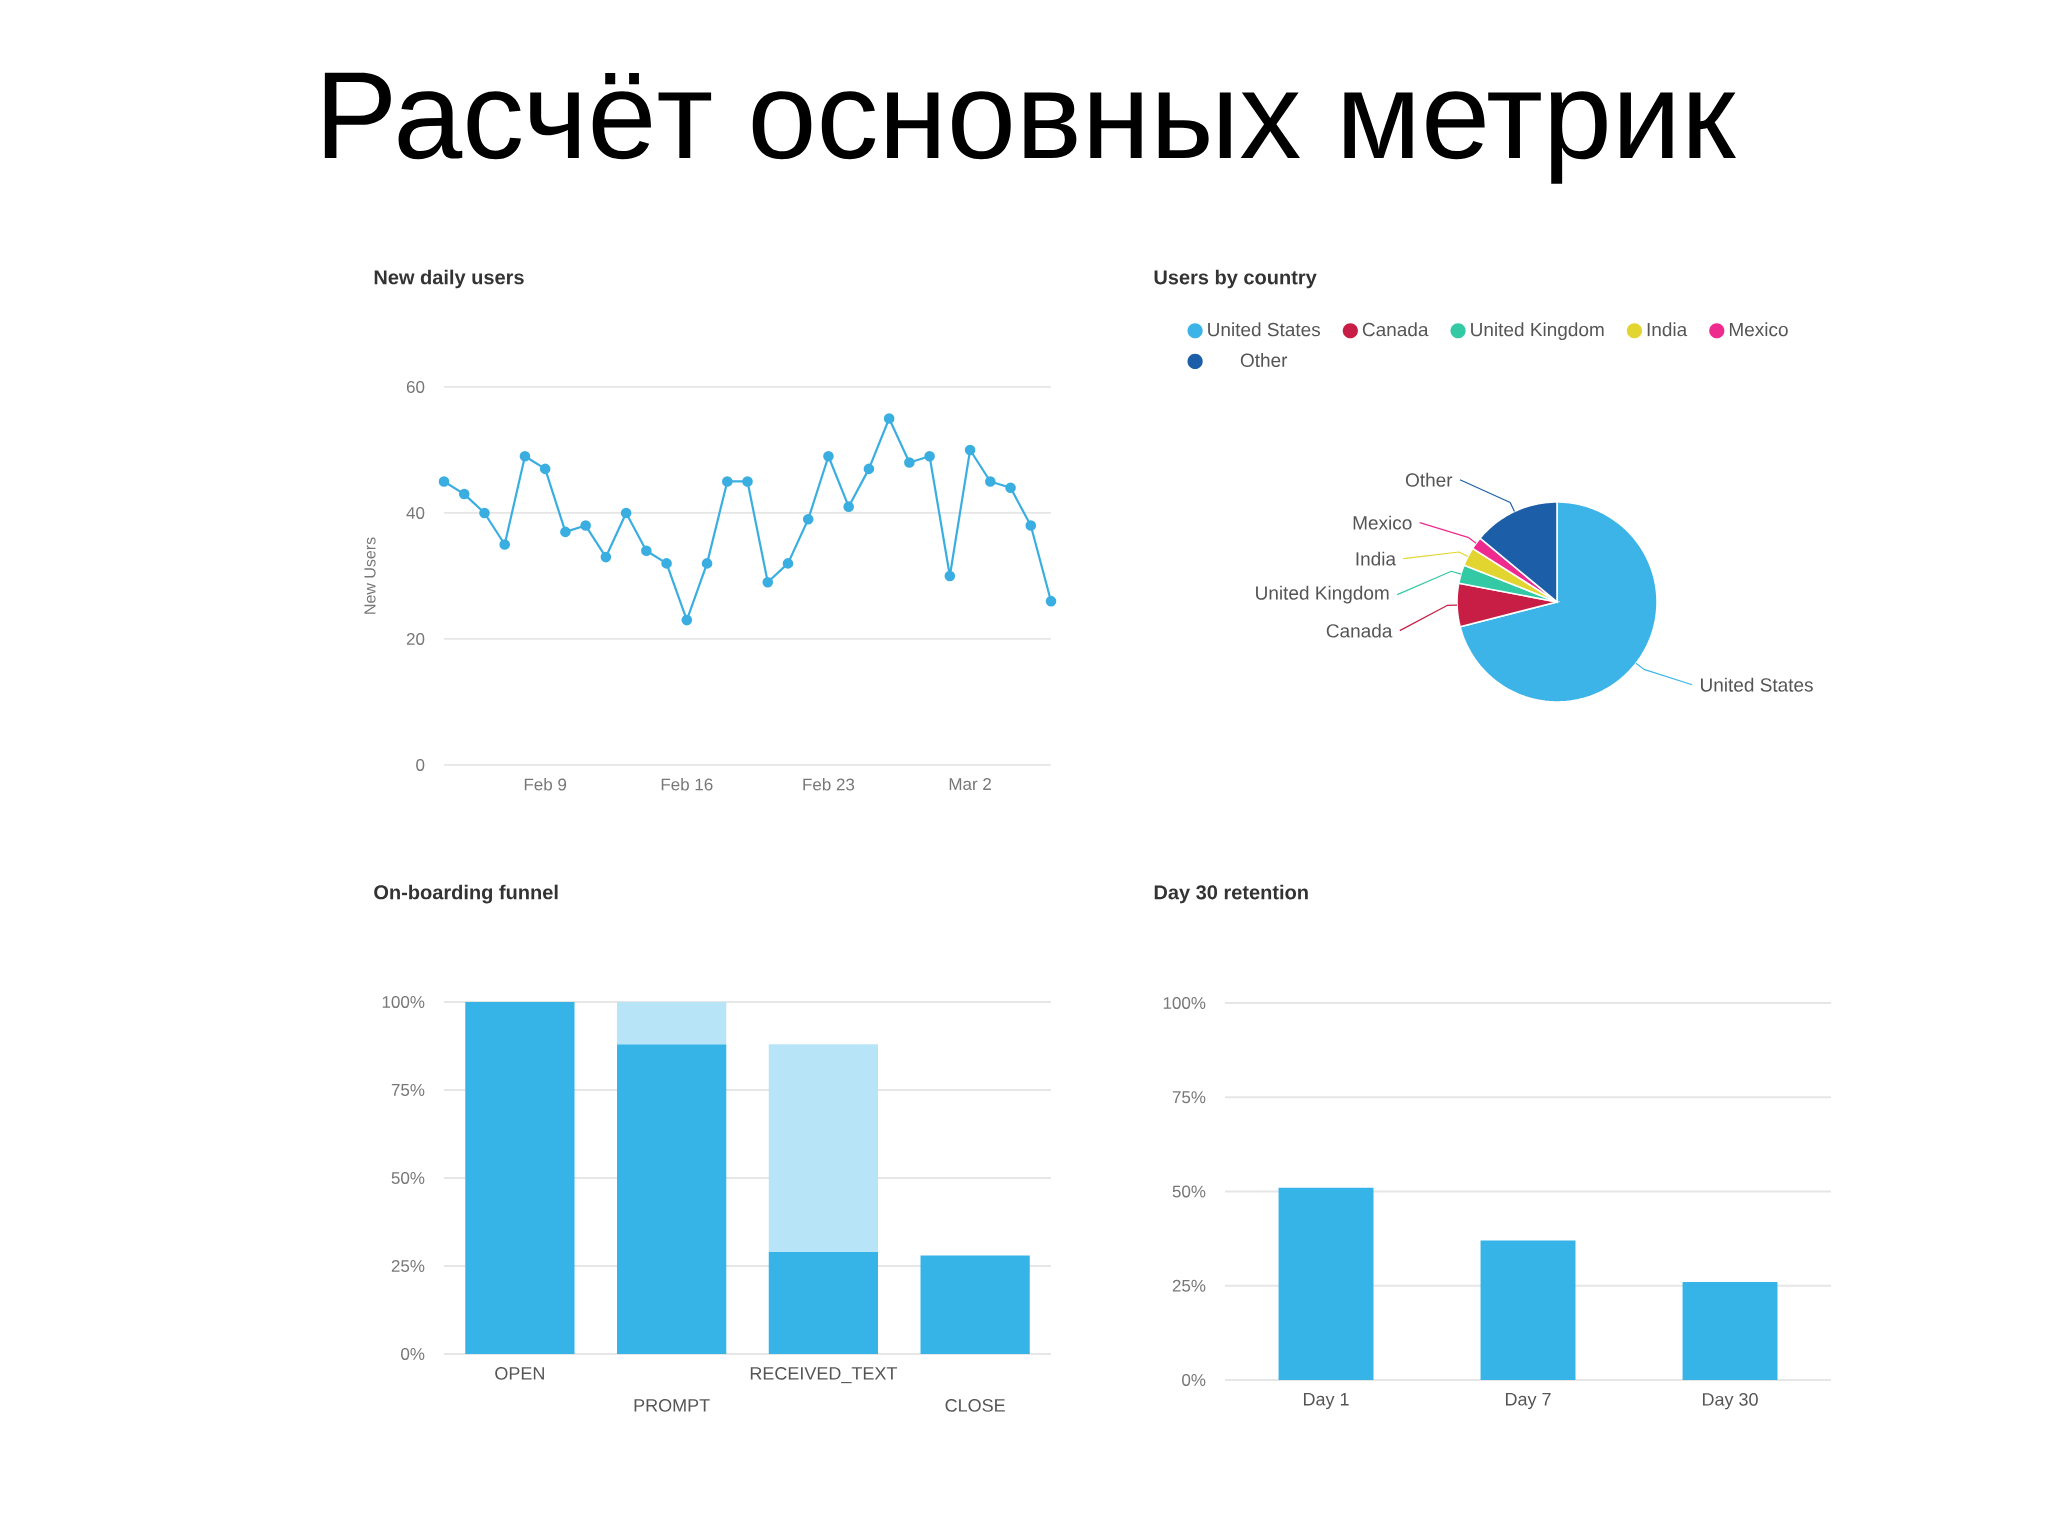 The image size is (2048, 1536). What do you see at coordinates (1376, 558) in the screenshot?
I see `slice-label: India` at bounding box center [1376, 558].